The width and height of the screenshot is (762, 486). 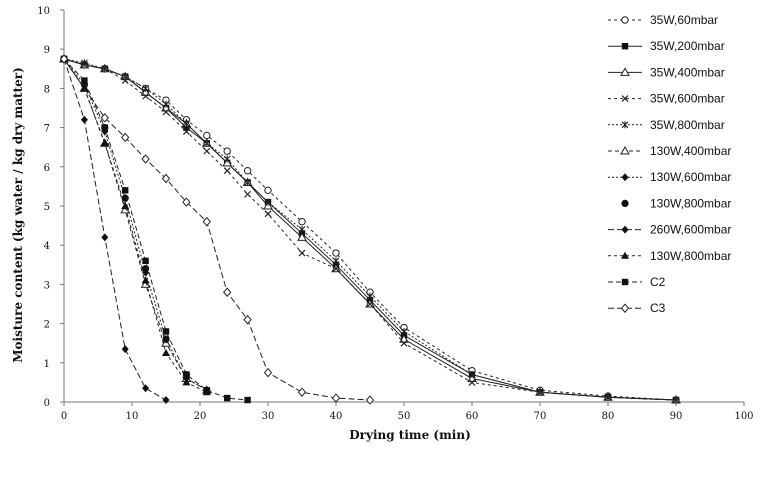 What do you see at coordinates (336, 416) in the screenshot?
I see `x-tick-label: 40` at bounding box center [336, 416].